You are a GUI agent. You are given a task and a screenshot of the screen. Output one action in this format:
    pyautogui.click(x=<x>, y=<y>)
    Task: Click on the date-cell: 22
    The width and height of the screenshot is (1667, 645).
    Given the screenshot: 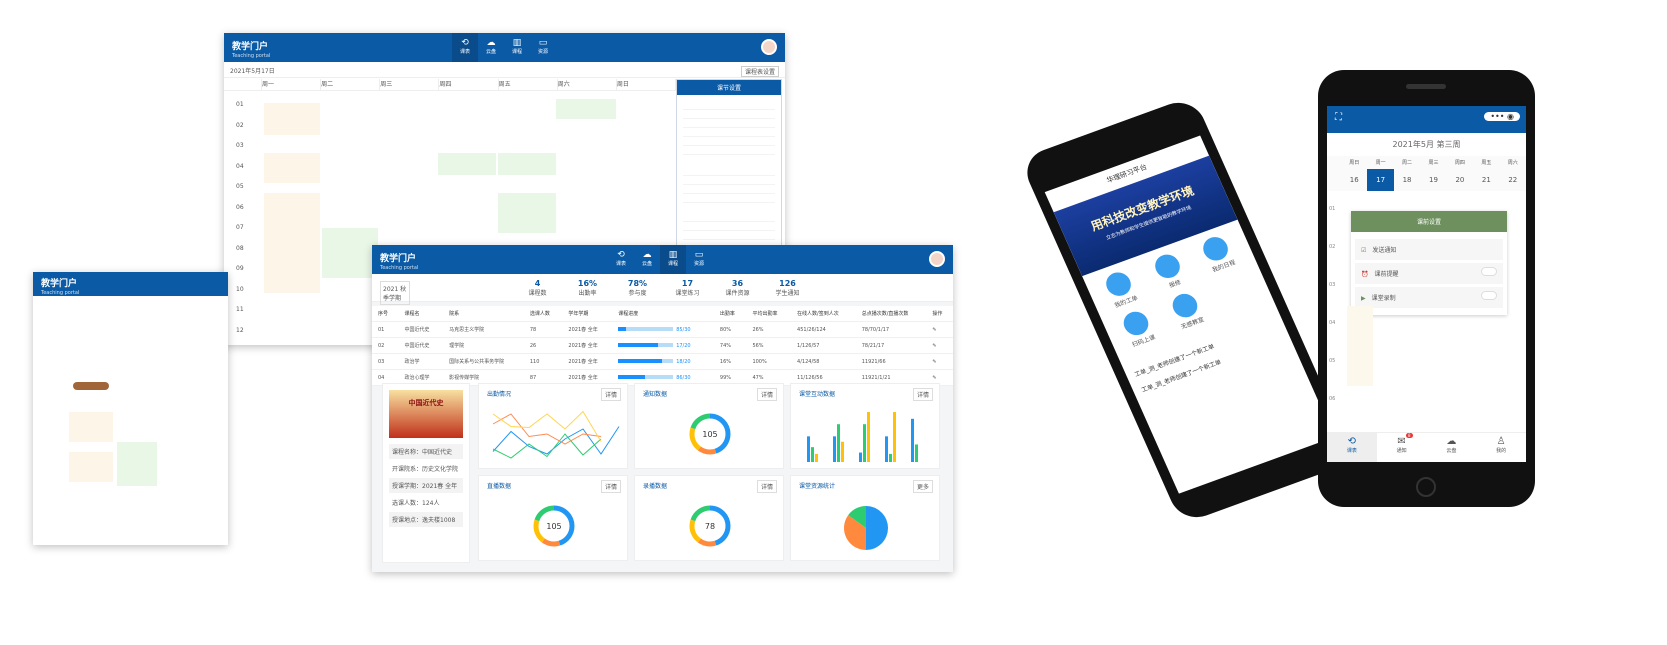 What is the action you would take?
    pyautogui.click(x=1513, y=180)
    